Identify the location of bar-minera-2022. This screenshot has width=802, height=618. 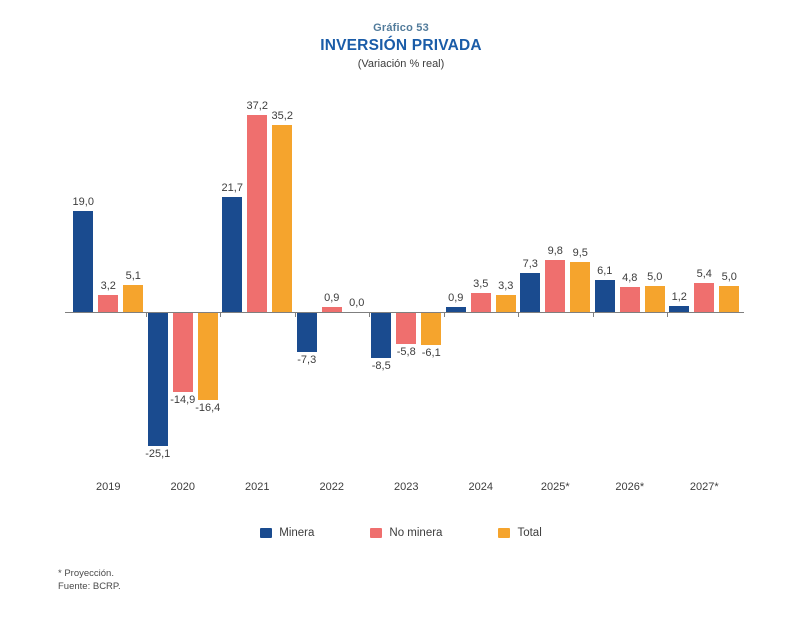
(306, 332).